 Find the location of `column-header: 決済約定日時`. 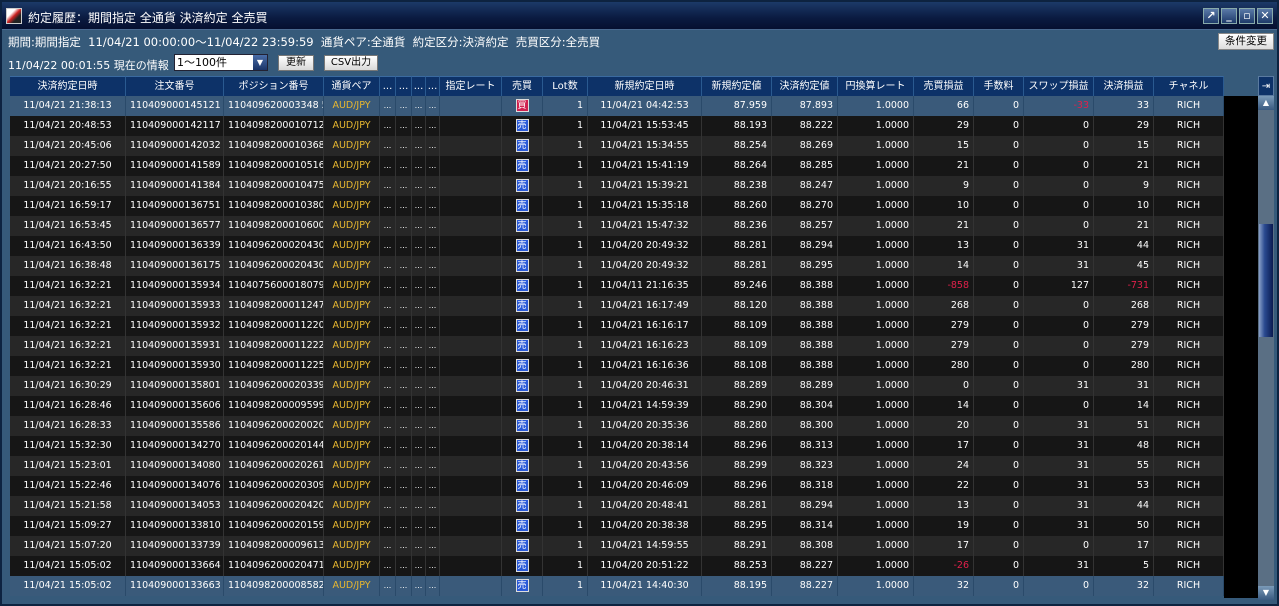

column-header: 決済約定日時 is located at coordinates (68, 86).